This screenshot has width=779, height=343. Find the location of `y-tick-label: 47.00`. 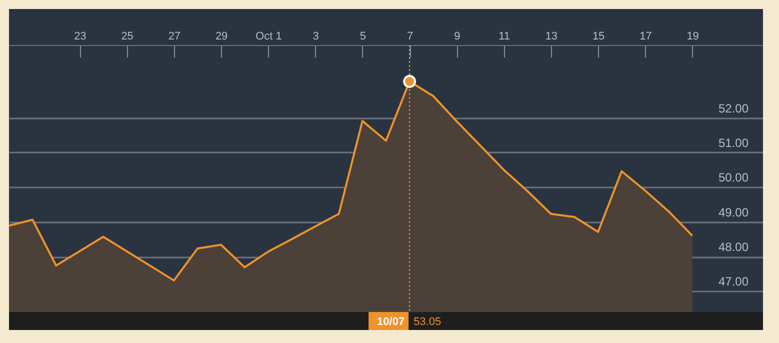

y-tick-label: 47.00 is located at coordinates (733, 281).